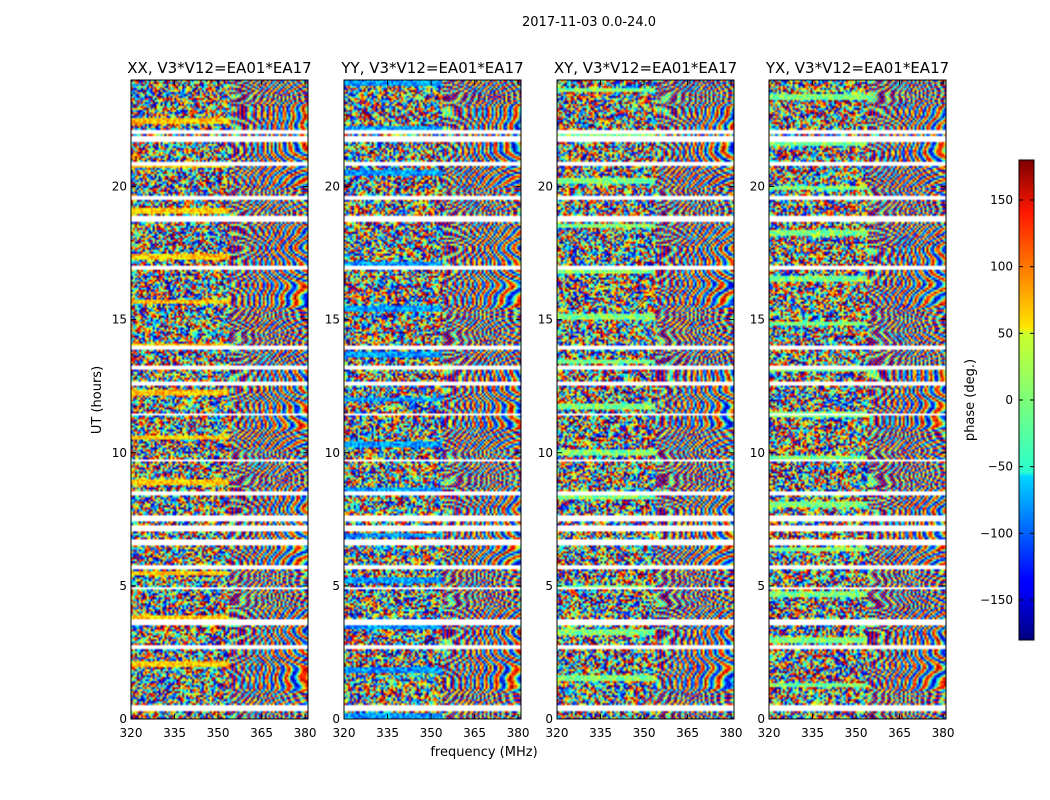 This screenshot has height=800, width=1050. I want to click on x-axis-label: frequency (MHz), so click(483, 752).